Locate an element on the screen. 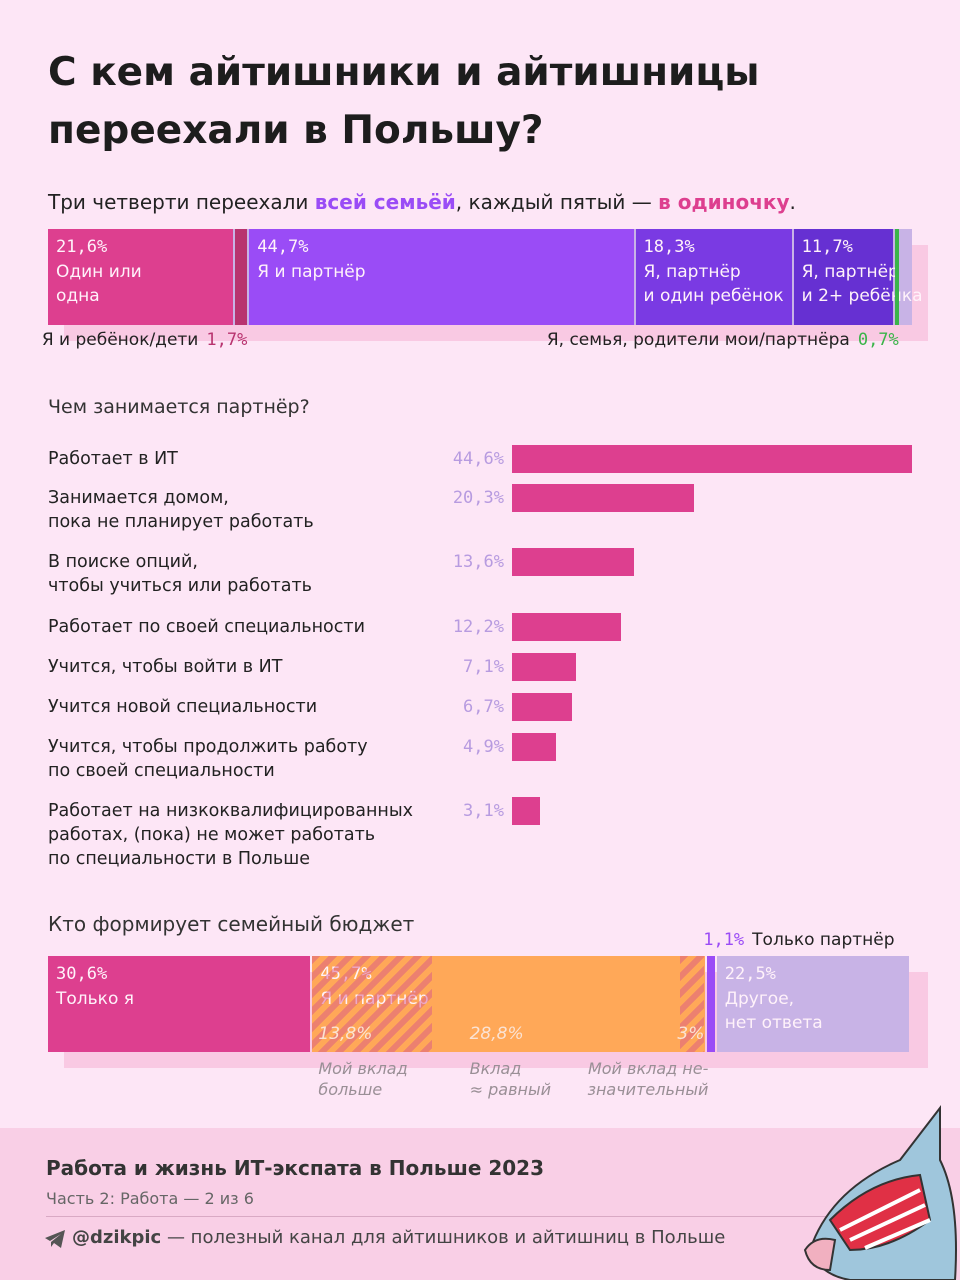  value-label: 13,6% is located at coordinates (478, 562).